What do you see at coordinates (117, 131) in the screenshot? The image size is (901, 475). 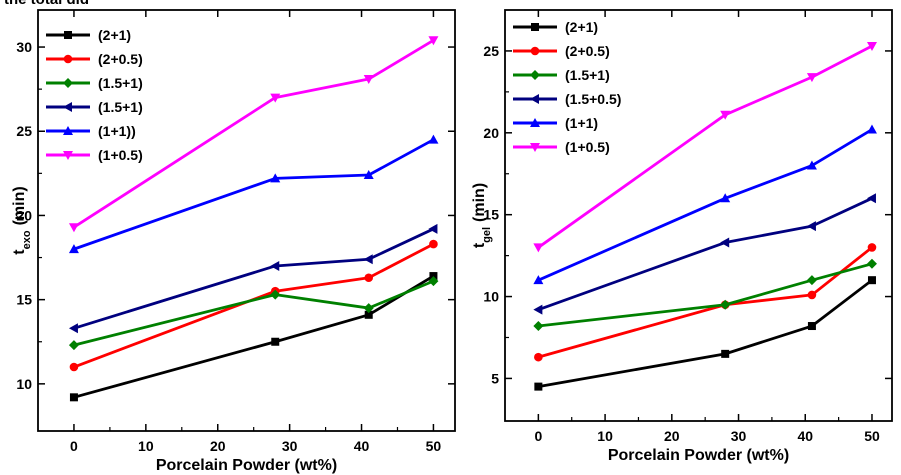 I see `legend-label: (1+1))` at bounding box center [117, 131].